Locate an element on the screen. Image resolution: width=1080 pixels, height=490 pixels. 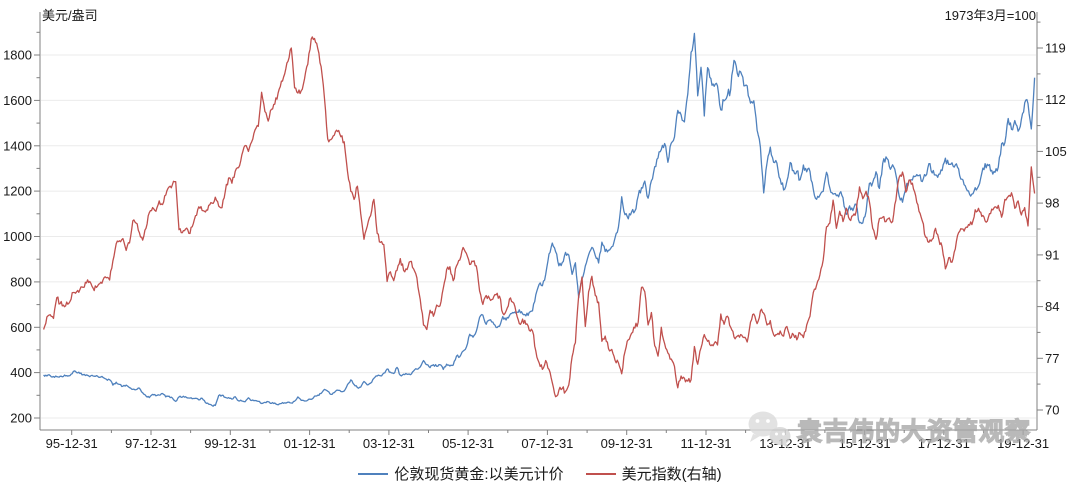
legend-label-usd-index: 美元指数(右轴) is located at coordinates (671, 474).